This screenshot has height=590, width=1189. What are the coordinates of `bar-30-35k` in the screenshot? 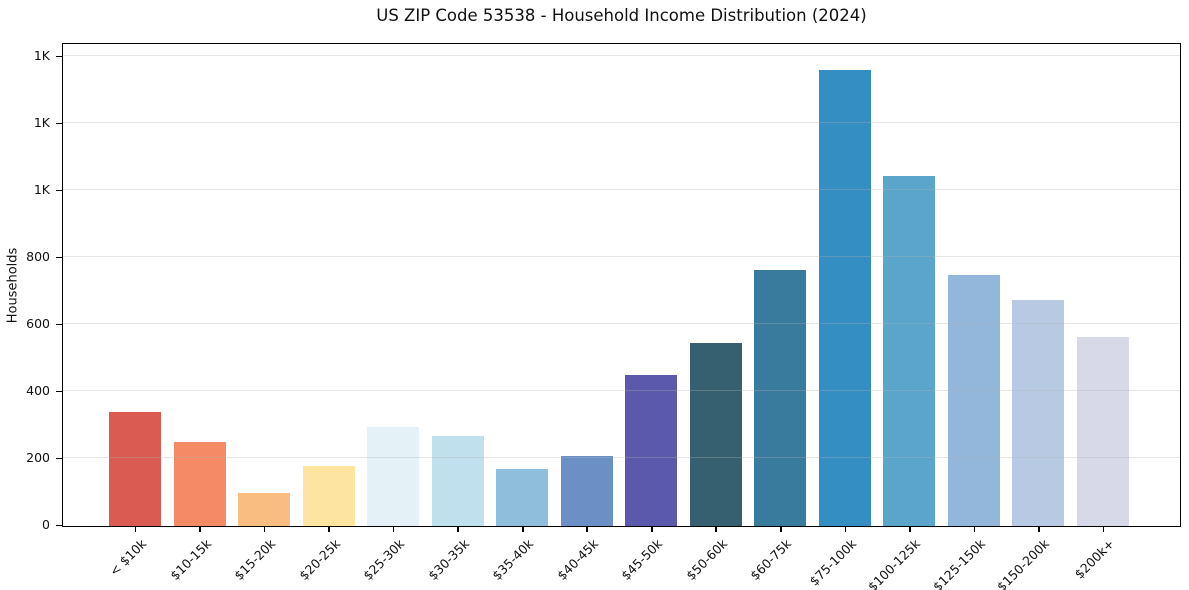 It's located at (457, 480).